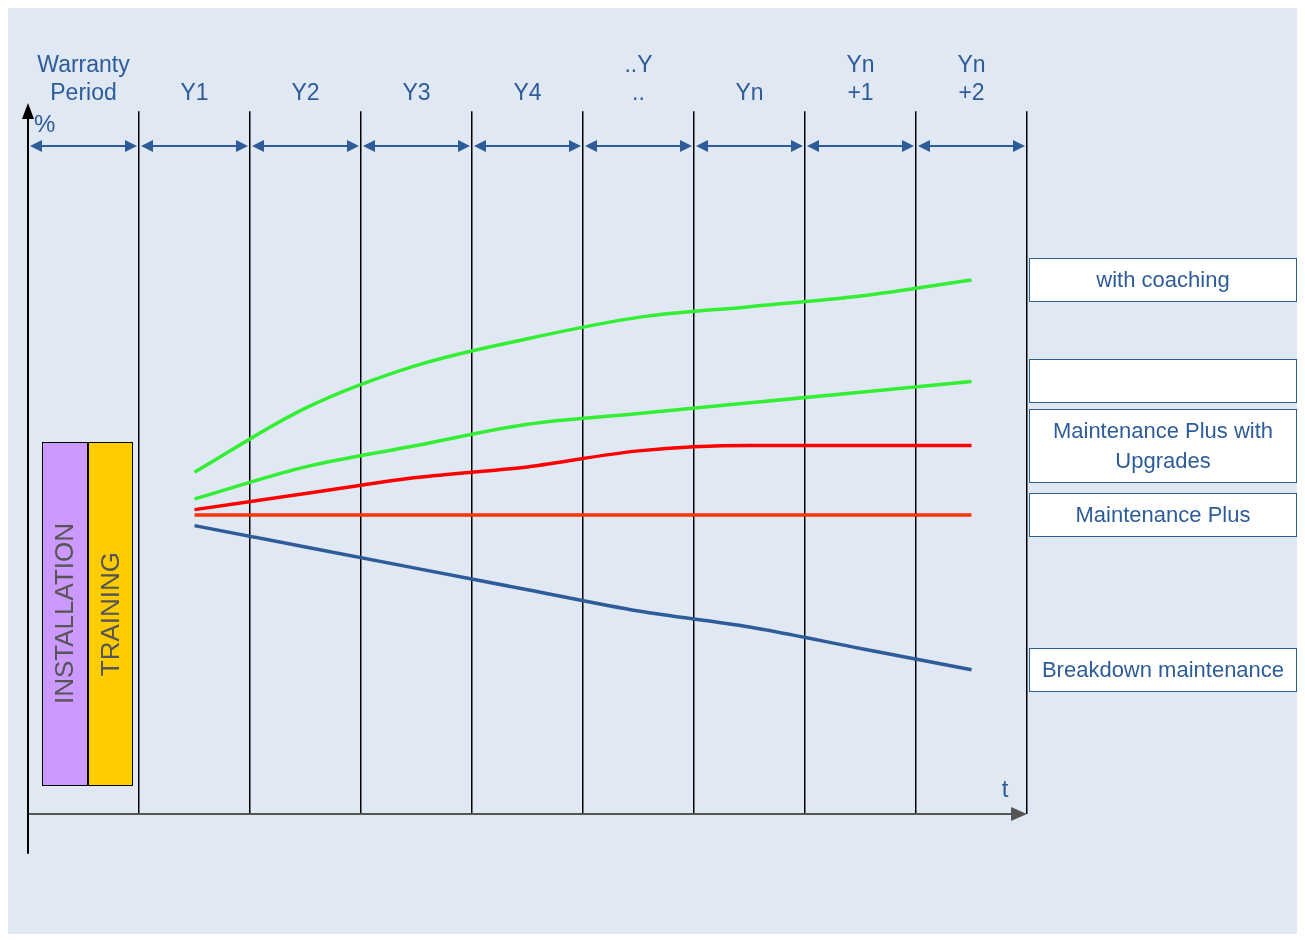 The width and height of the screenshot is (1305, 942). What do you see at coordinates (416, 91) in the screenshot?
I see `x-tick-label: Y3` at bounding box center [416, 91].